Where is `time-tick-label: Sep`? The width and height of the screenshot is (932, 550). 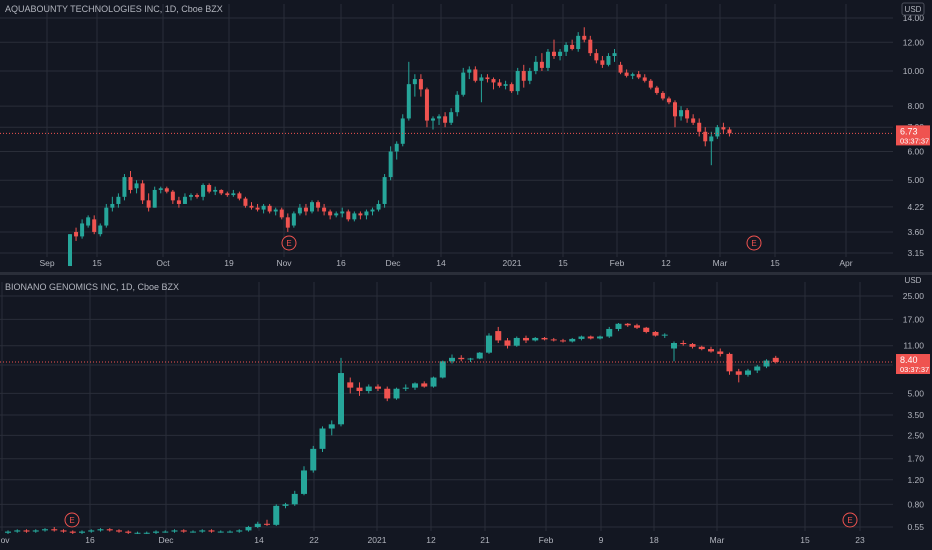 time-tick-label: Sep is located at coordinates (46, 263).